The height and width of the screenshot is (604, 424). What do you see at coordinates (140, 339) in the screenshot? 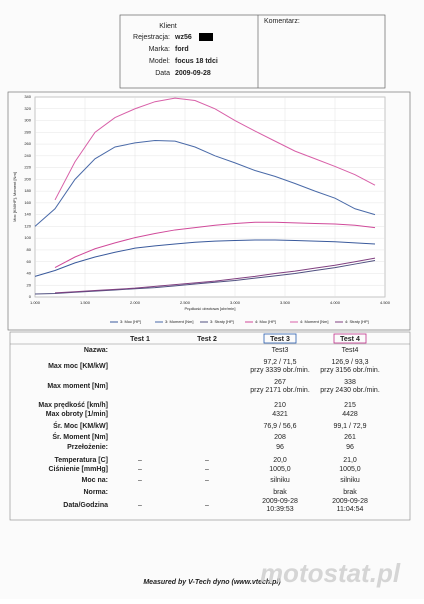
I see `column-header: Test 1` at bounding box center [140, 339].